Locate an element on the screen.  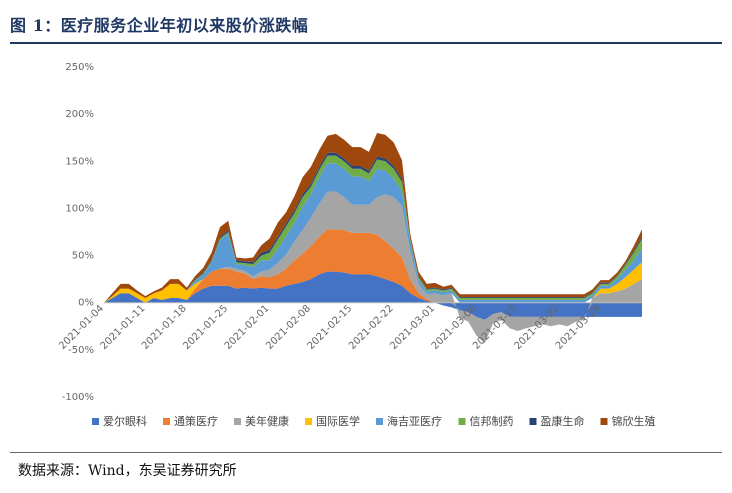
chart-title: 图 1：医疗服务企业年初以来股价涨跌幅 is located at coordinates (159, 25).